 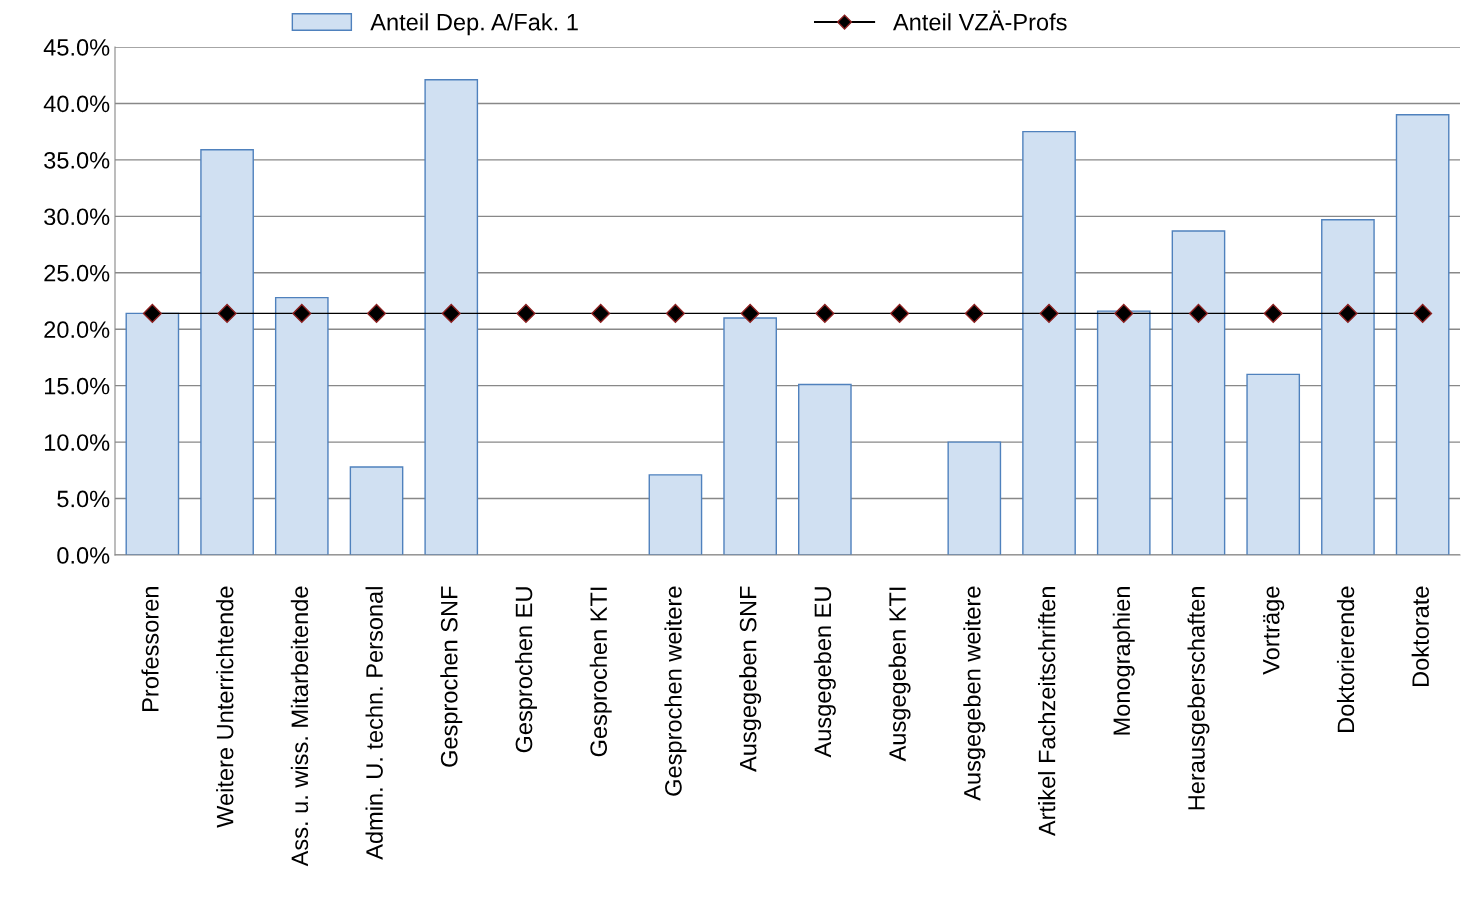 I want to click on x-tick-label: Admin. U. techn. Personal, so click(x=374, y=723).